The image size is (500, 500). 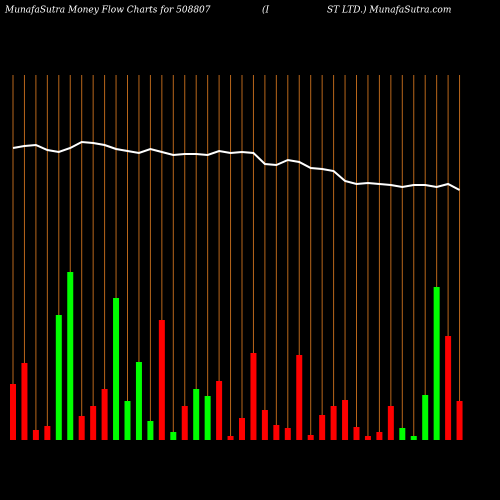 I want to click on chart-subtitle: ST LTD.) MunafaSutra.com, so click(x=389, y=10).